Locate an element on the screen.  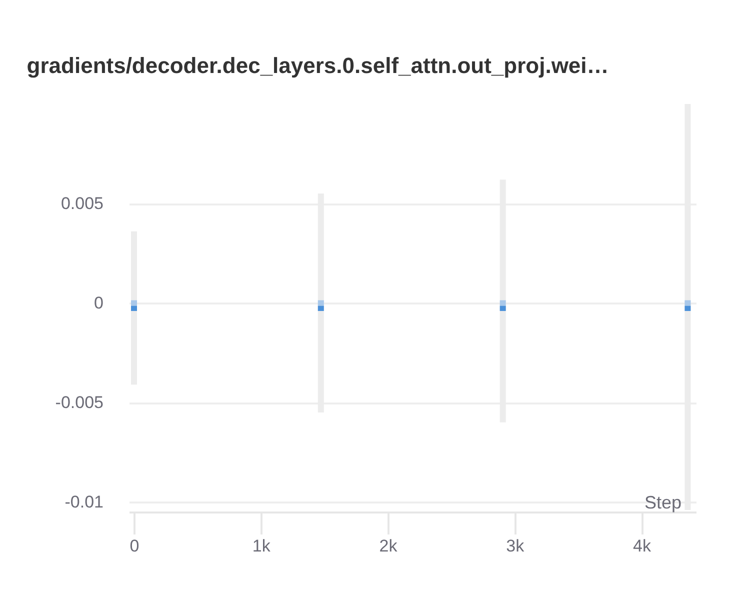
x-tick-label: 4k is located at coordinates (642, 546).